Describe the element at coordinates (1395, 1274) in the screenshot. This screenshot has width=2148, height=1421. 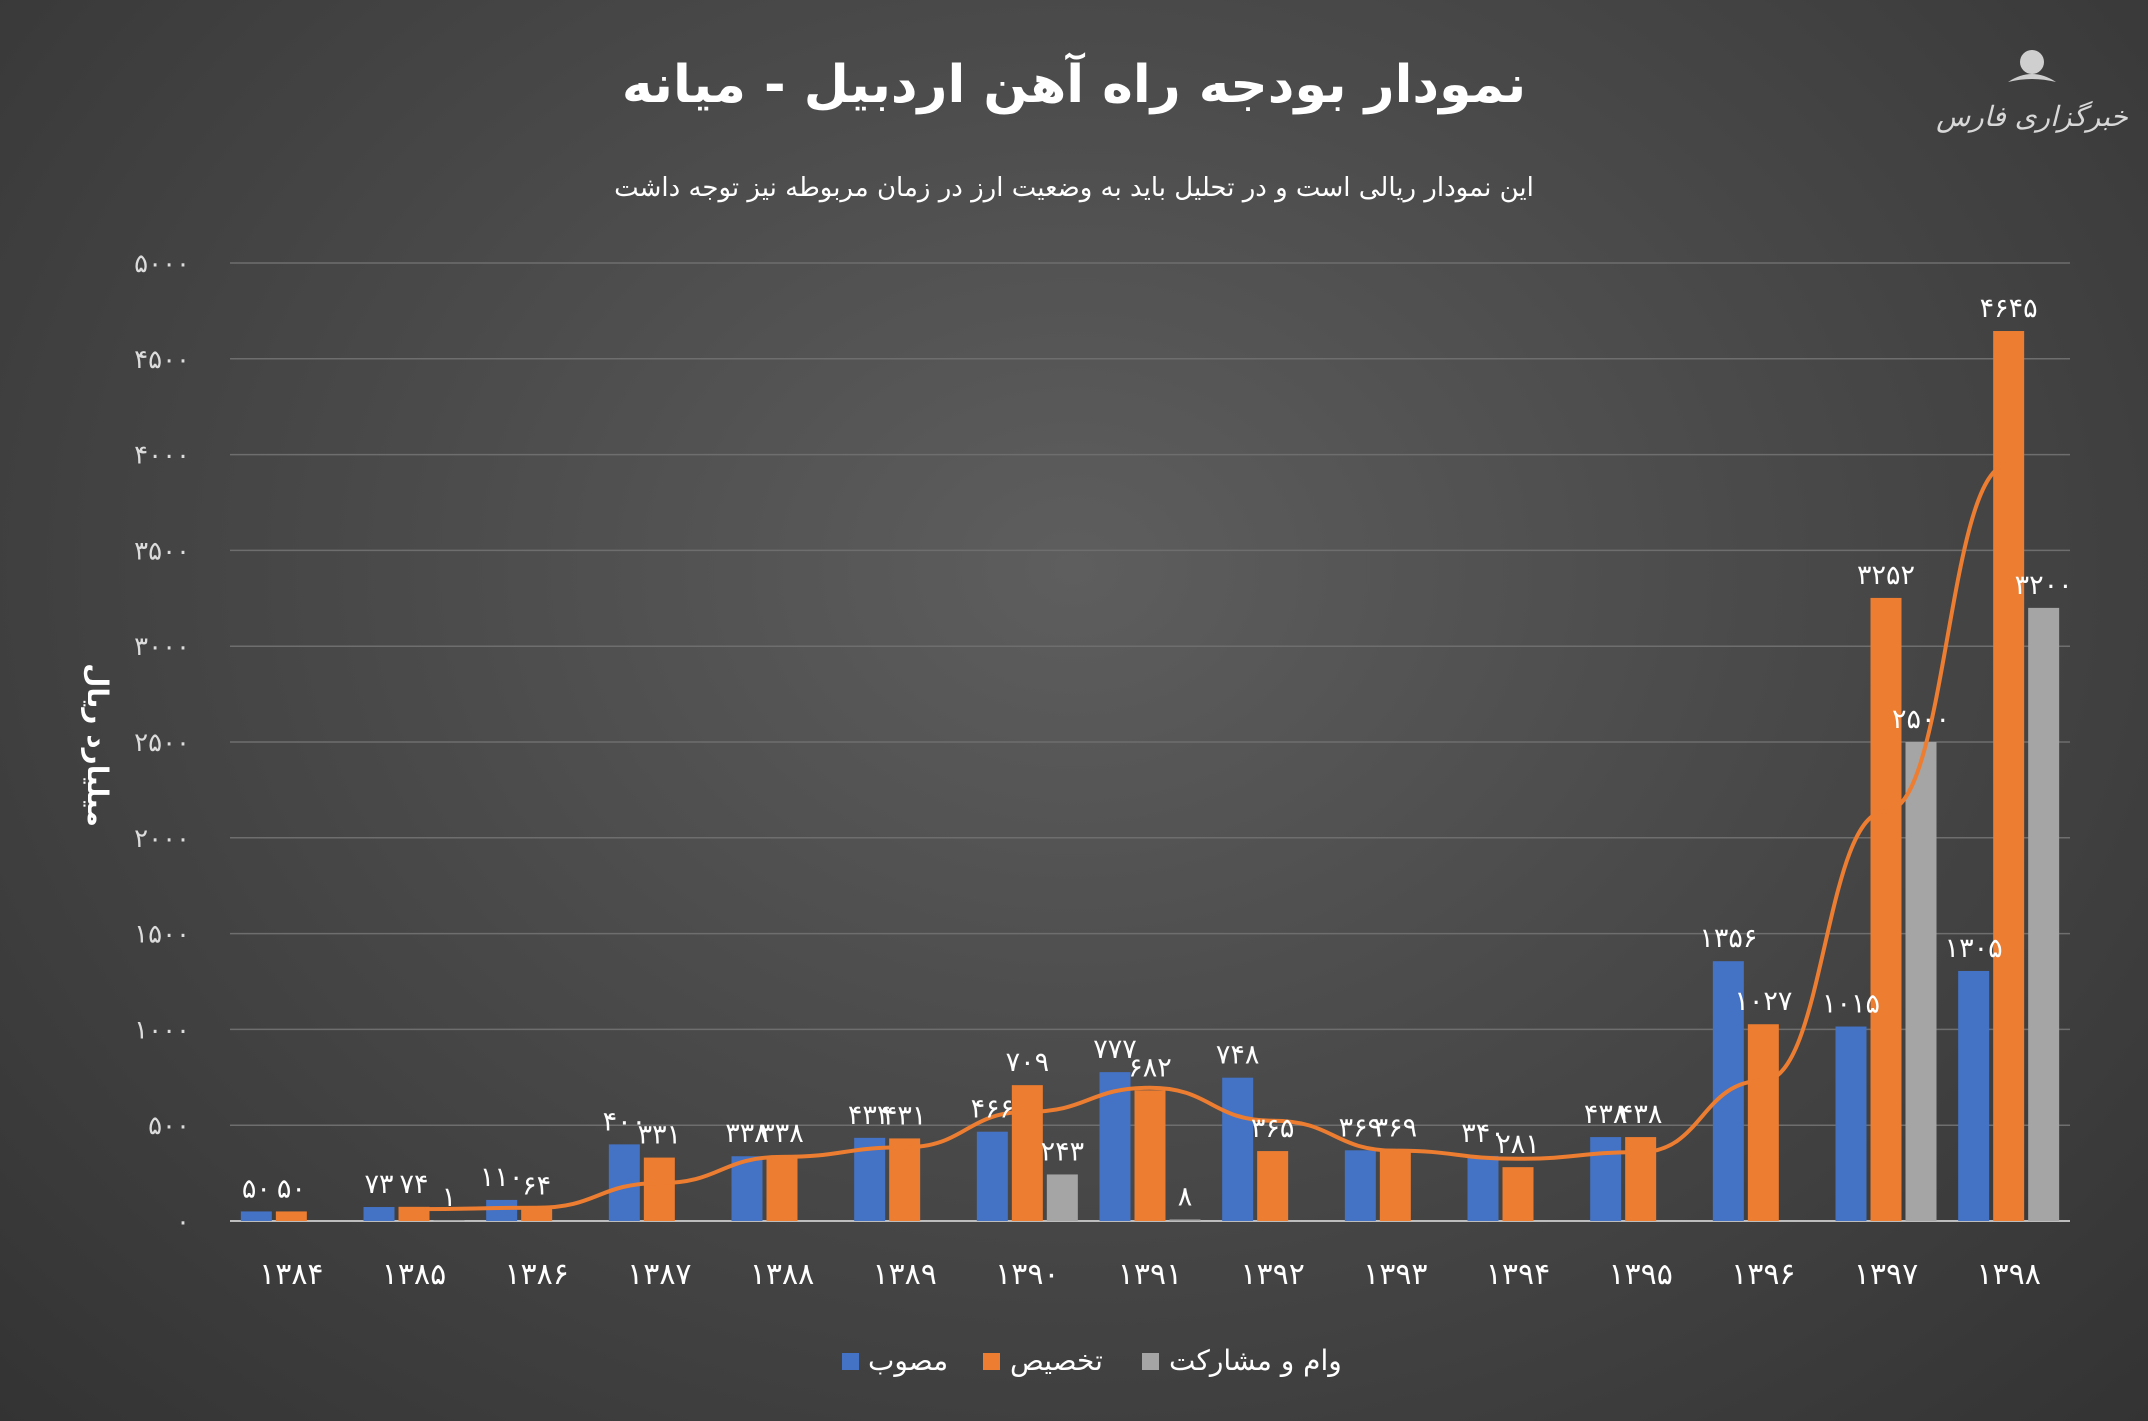
I see `x-tick-label: ۱۳۹۳` at that location.